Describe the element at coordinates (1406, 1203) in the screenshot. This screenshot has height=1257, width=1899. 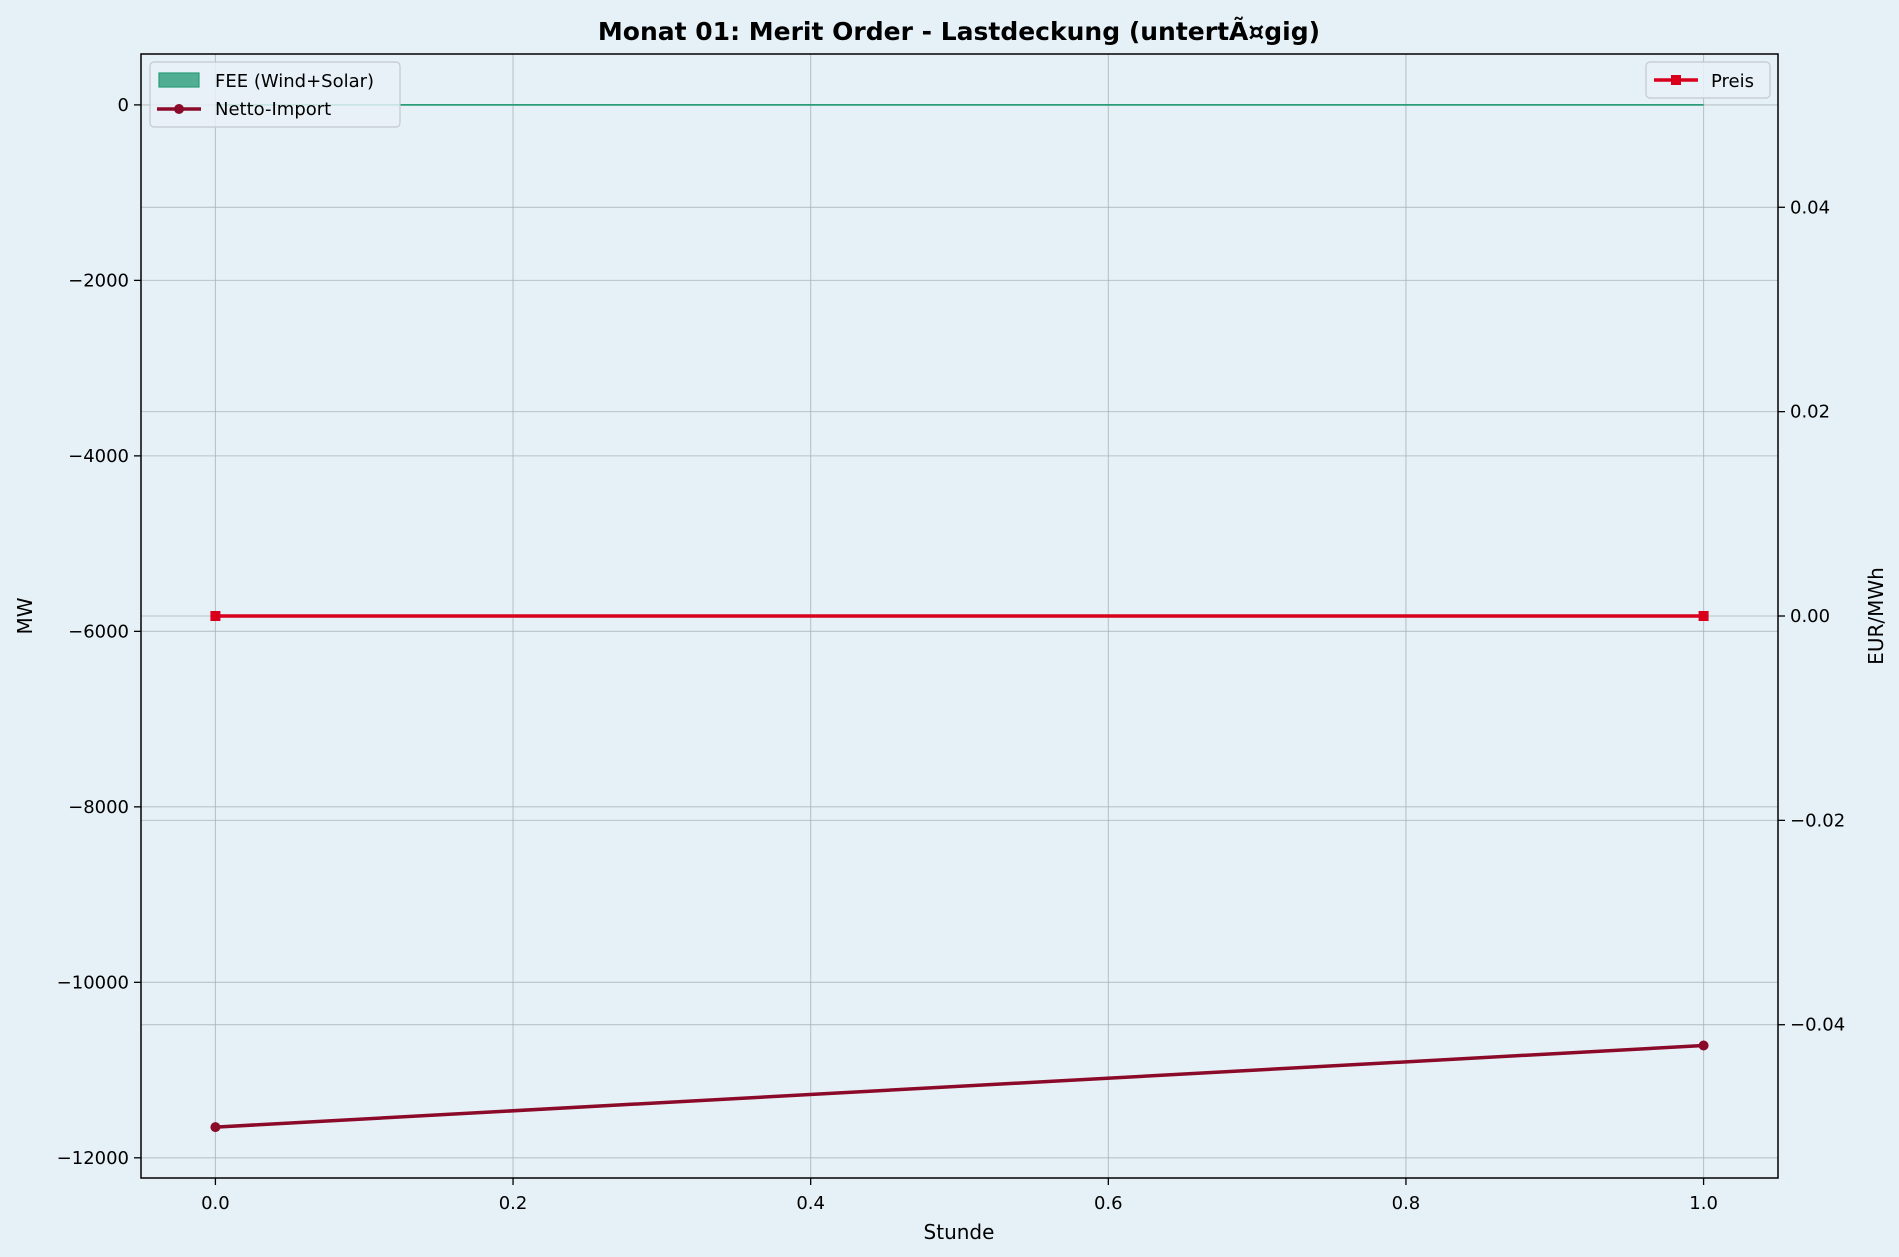
I see `x-tick-label: 0.8` at that location.